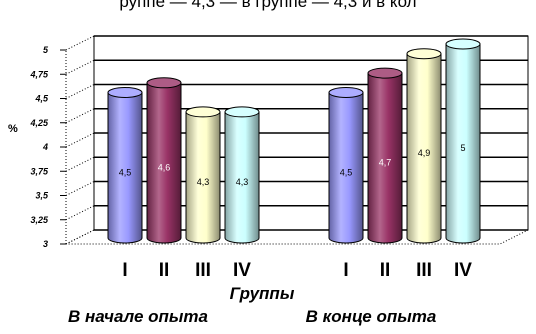  What do you see at coordinates (39, 171) in the screenshot?
I see `y-tick-label: 3,75` at bounding box center [39, 171].